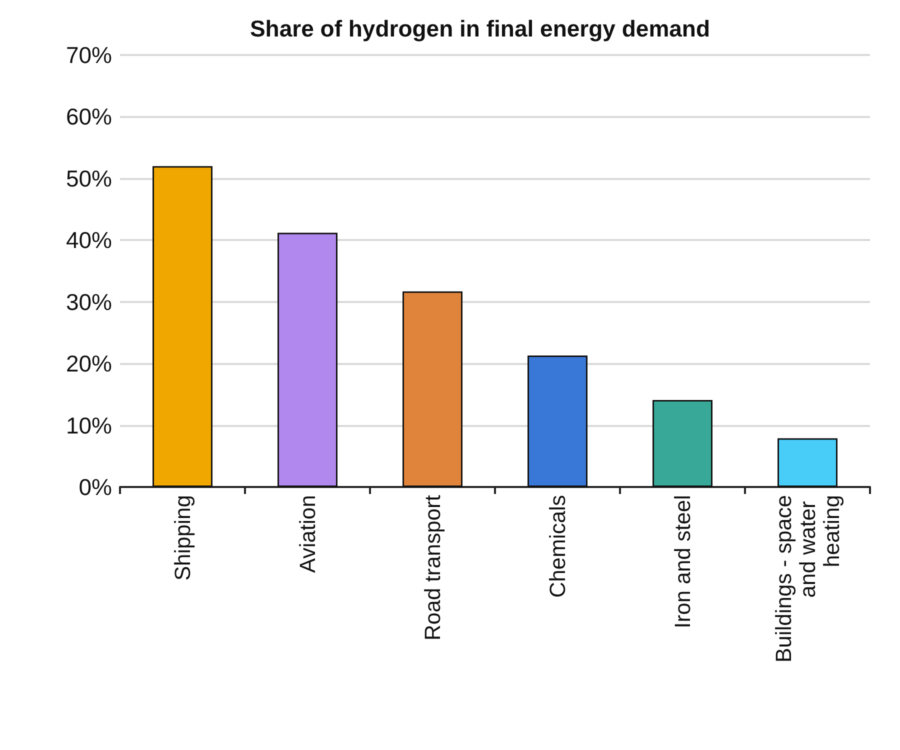 Image resolution: width=900 pixels, height=750 pixels. I want to click on x-tick-label: Chemicals, so click(557, 546).